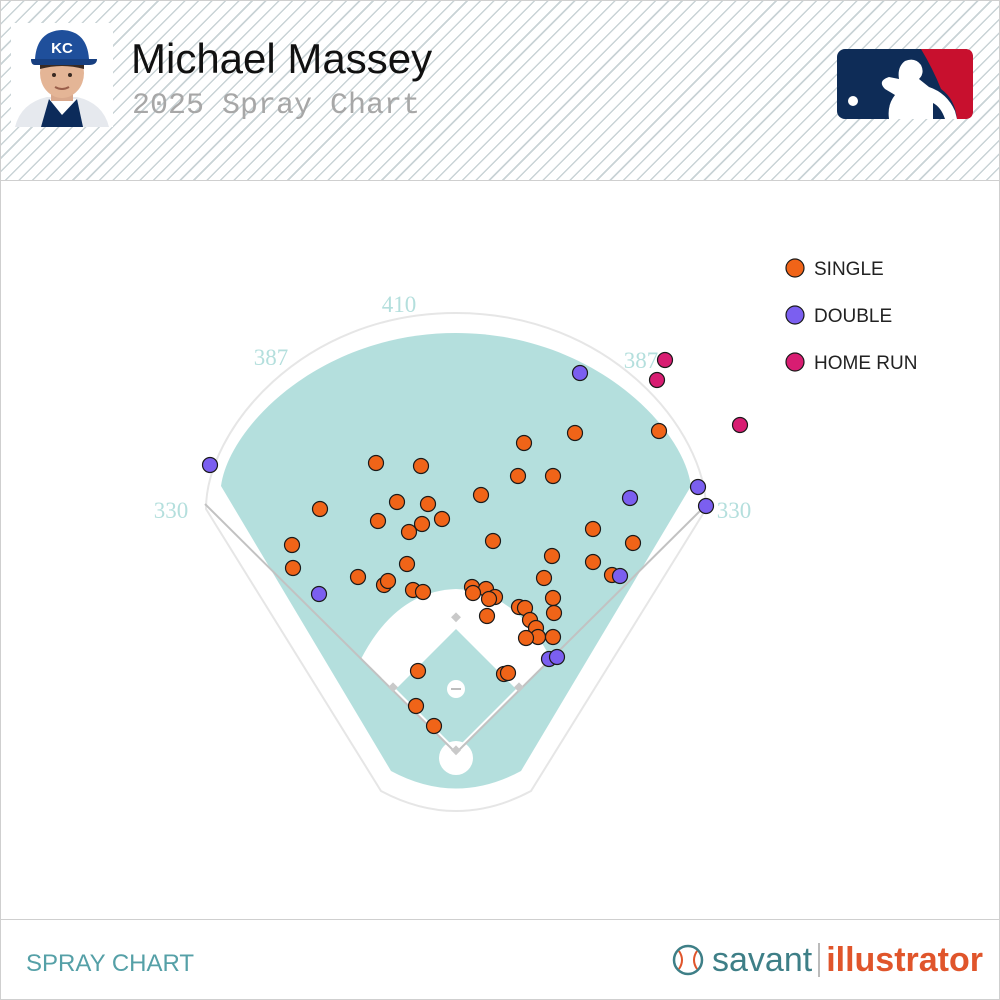 Image resolution: width=1000 pixels, height=1000 pixels. What do you see at coordinates (865, 363) in the screenshot?
I see `legend-label: HOME RUN` at bounding box center [865, 363].